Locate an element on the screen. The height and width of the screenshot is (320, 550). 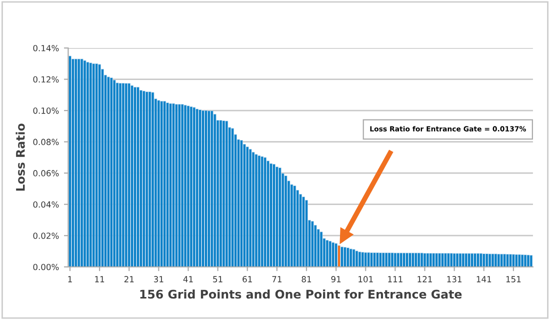
y-tick-label: 0.04% is located at coordinates (46, 204).